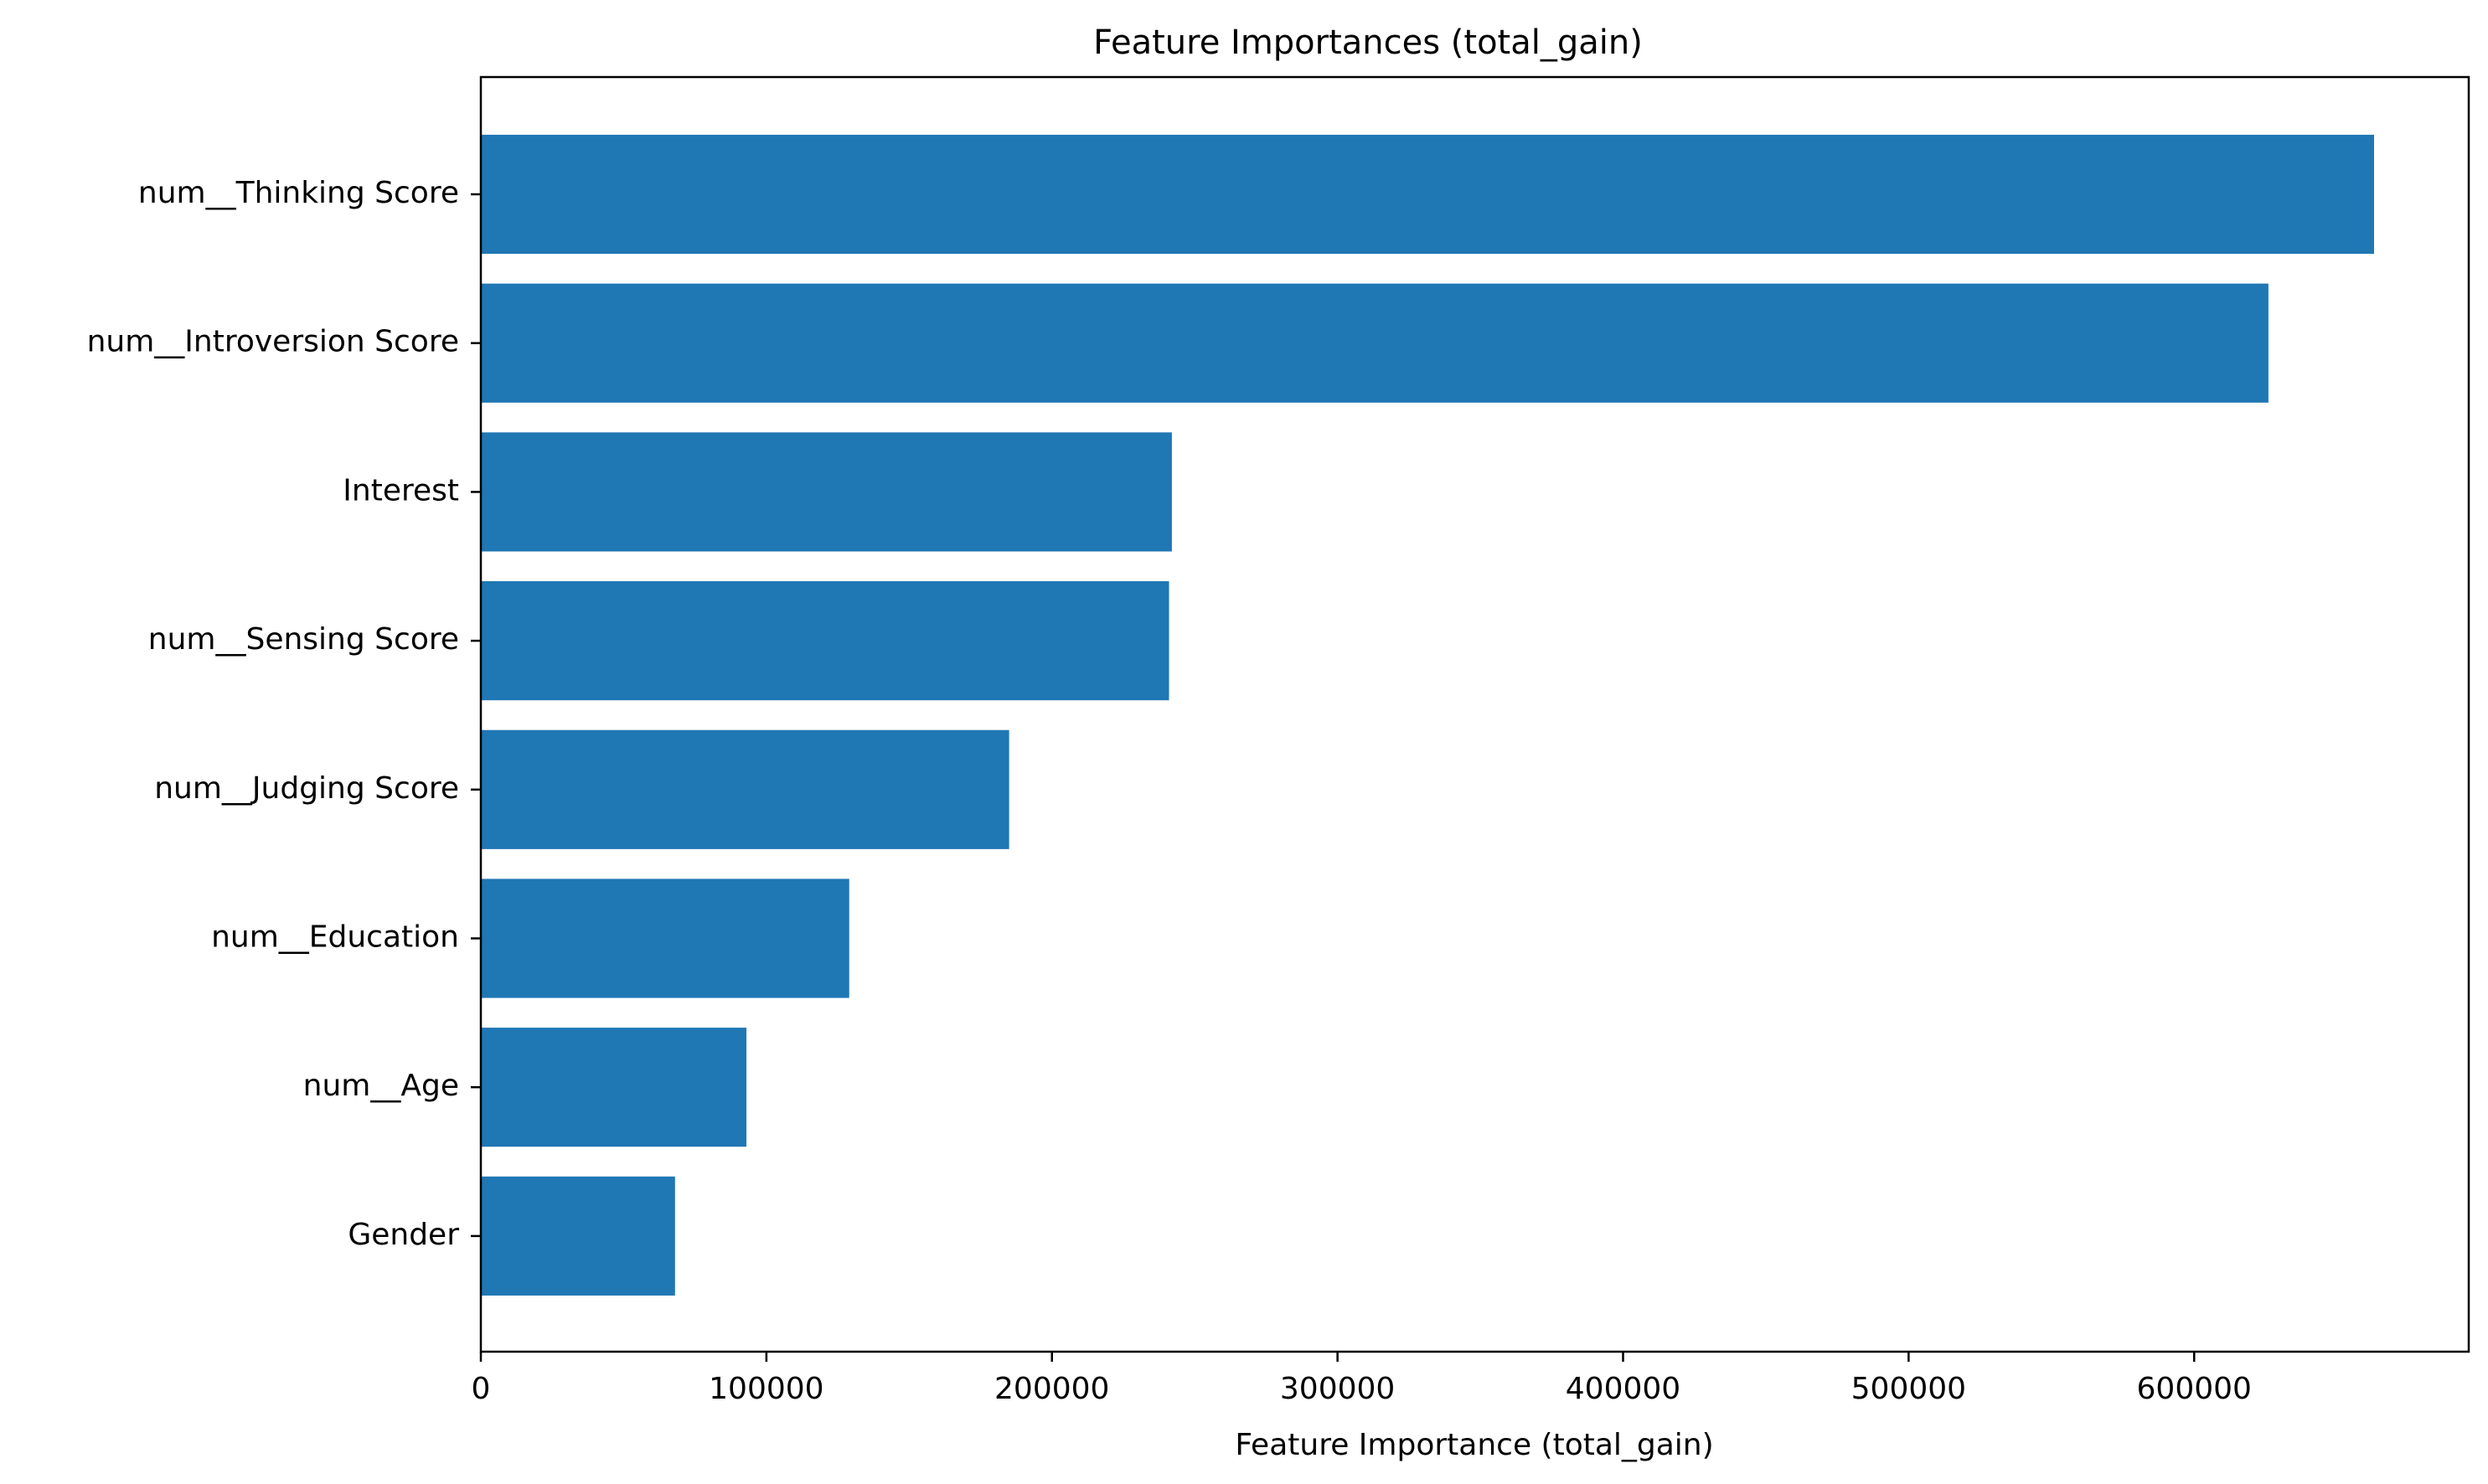 This screenshot has width=2488, height=1484. Describe the element at coordinates (306, 788) in the screenshot. I see `y-tick-label: num__Judging Score` at that location.